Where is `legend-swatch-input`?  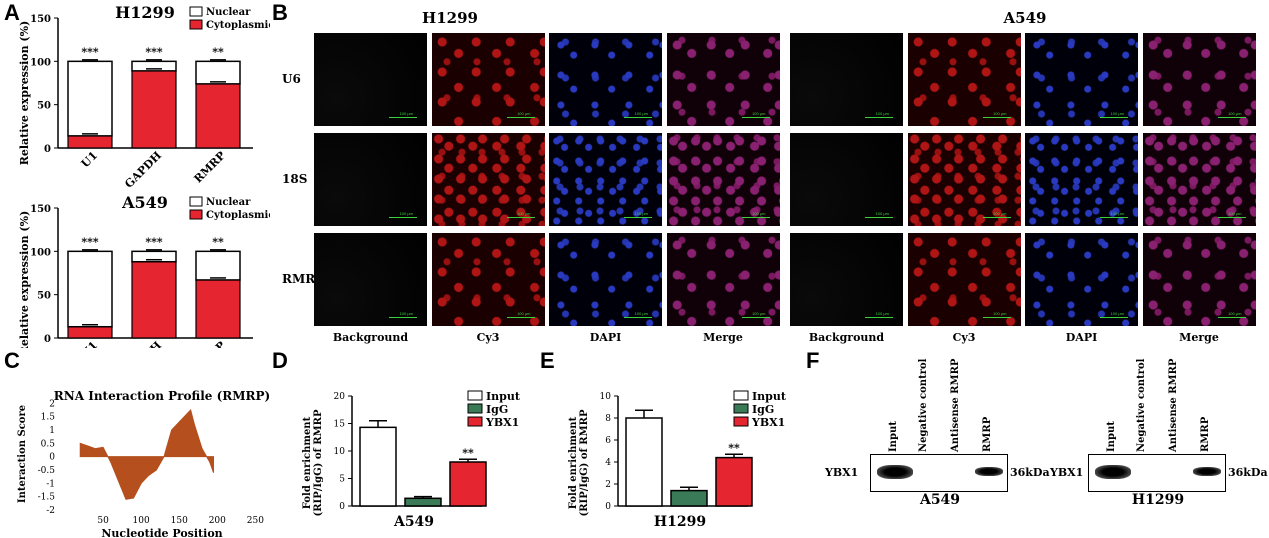 legend-swatch-input is located at coordinates (741, 395).